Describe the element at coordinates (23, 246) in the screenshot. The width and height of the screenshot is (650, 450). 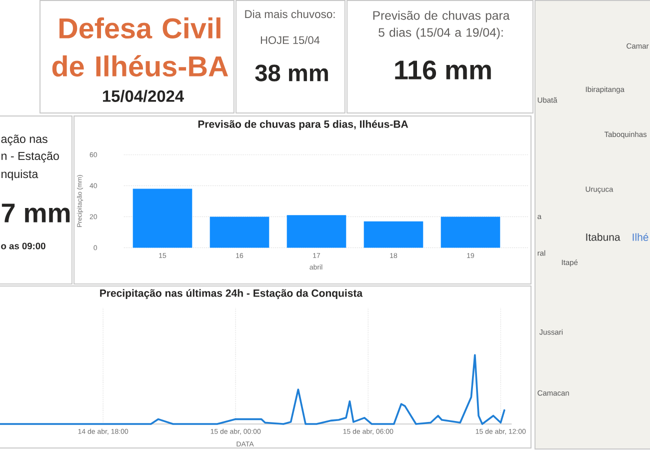
I see `text: o as 09:00` at that location.